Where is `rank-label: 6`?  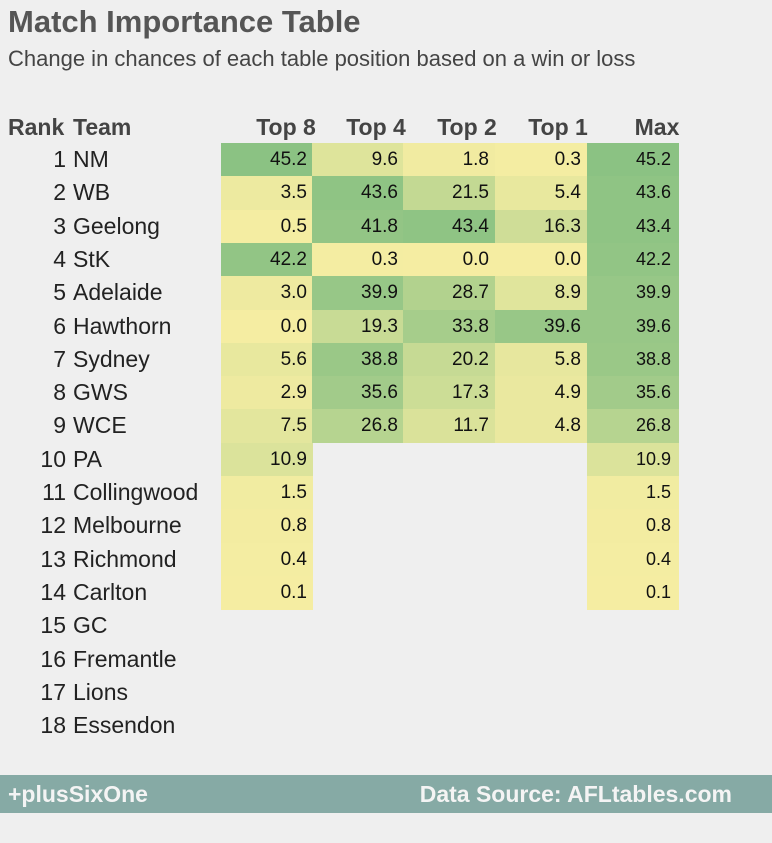 rank-label: 6 is located at coordinates (59, 325).